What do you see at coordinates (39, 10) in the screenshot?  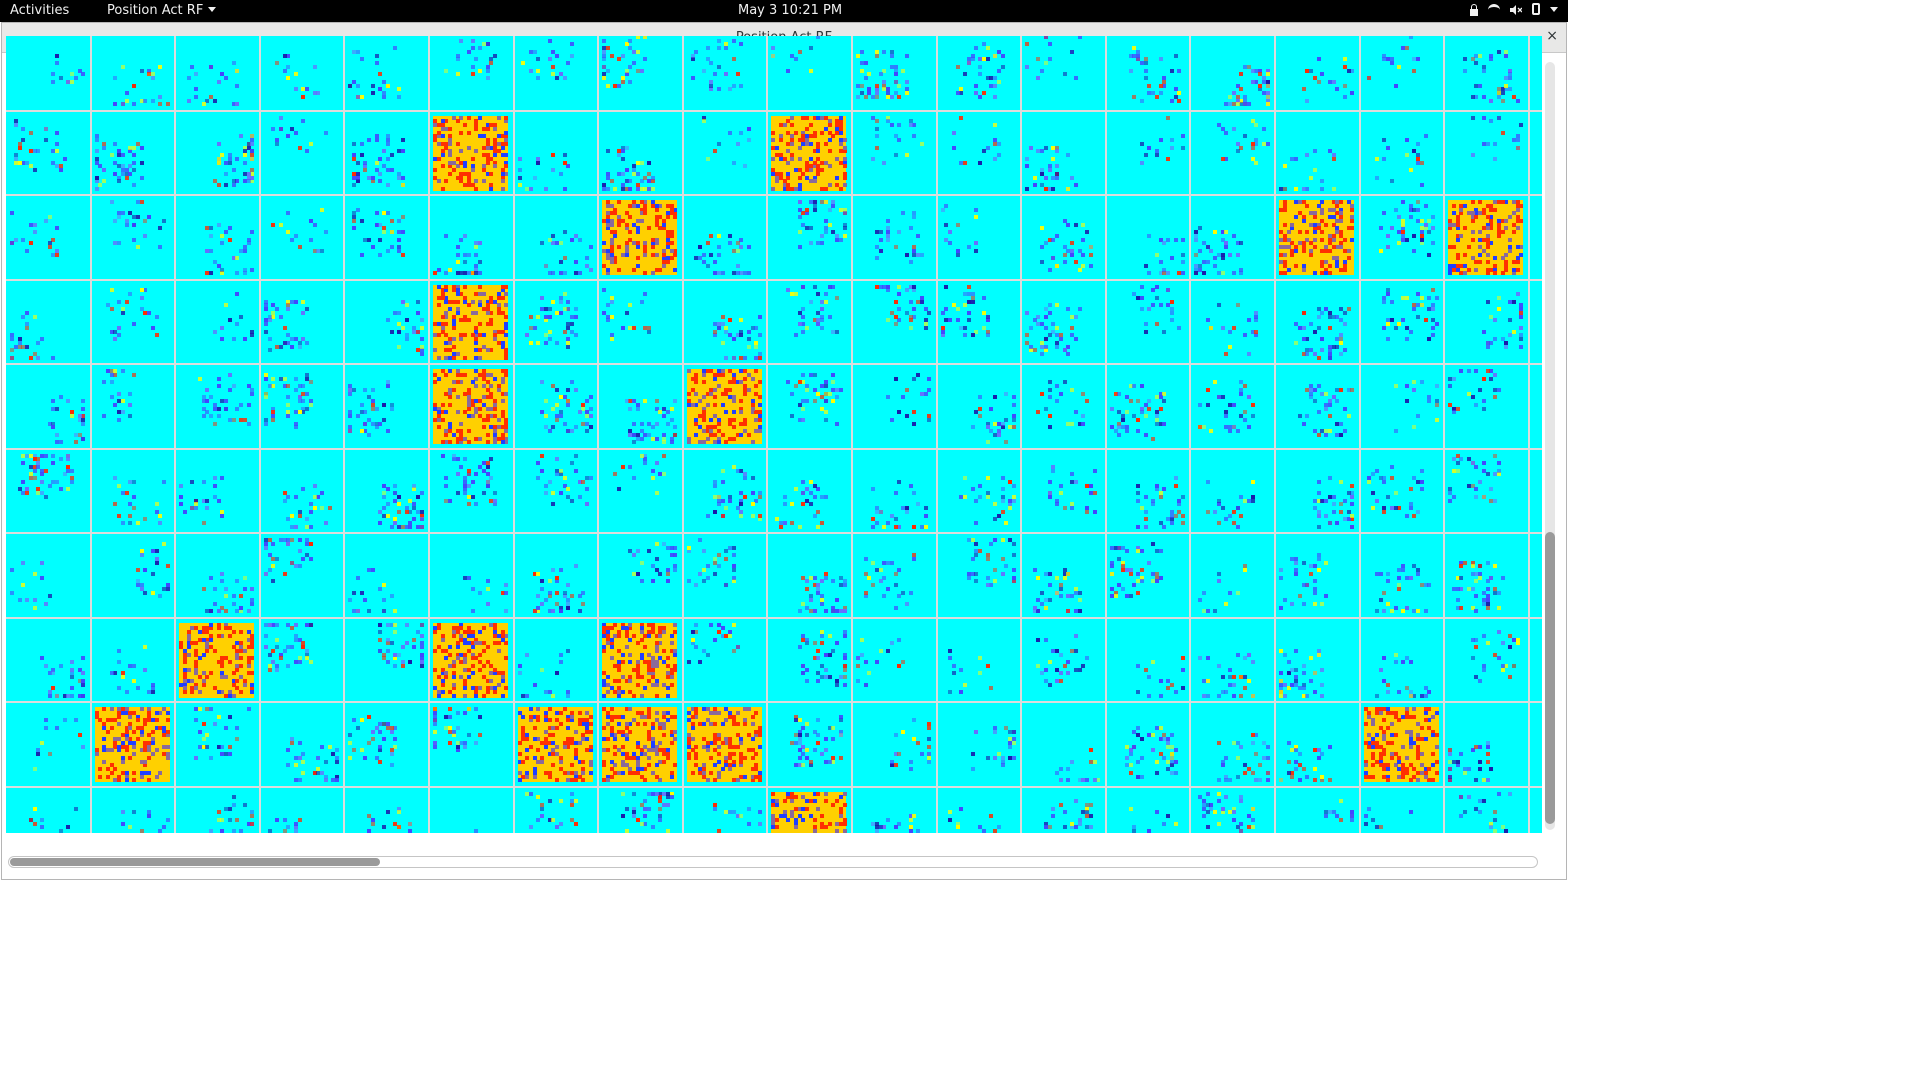 I see `activities-button: Activities` at bounding box center [39, 10].